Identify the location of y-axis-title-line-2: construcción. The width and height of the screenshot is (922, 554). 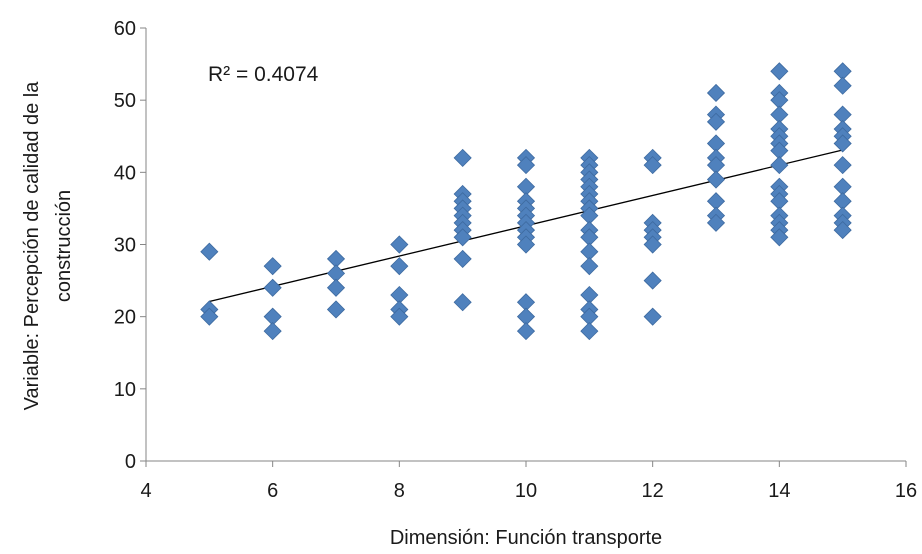
(64, 246).